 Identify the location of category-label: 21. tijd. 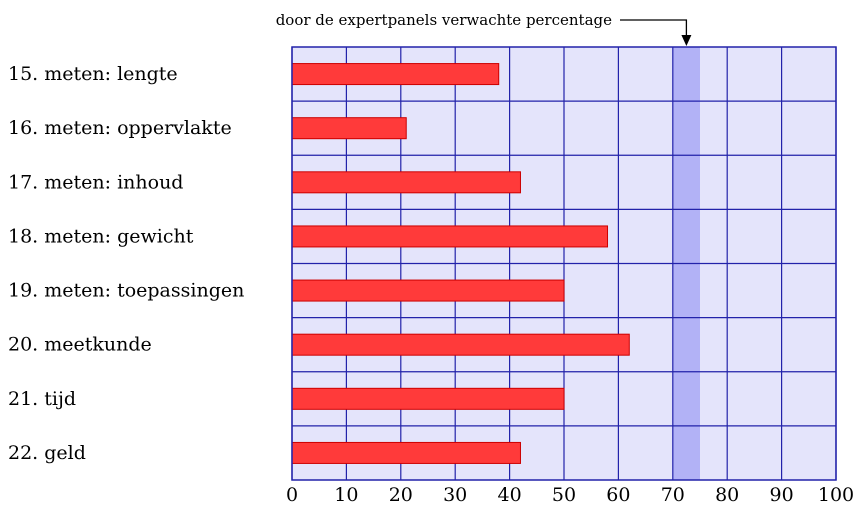
(42, 399).